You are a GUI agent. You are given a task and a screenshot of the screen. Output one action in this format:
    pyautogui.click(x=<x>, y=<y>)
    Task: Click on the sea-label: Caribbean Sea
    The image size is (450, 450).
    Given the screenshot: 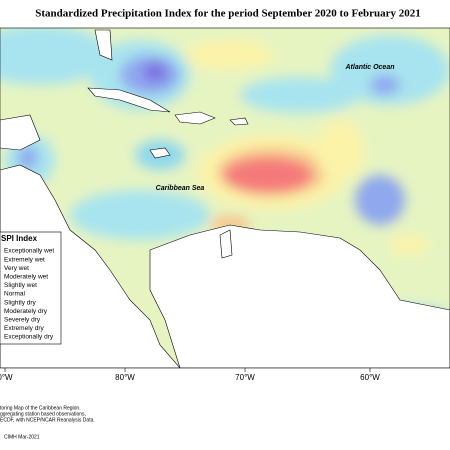 What is the action you would take?
    pyautogui.click(x=180, y=188)
    